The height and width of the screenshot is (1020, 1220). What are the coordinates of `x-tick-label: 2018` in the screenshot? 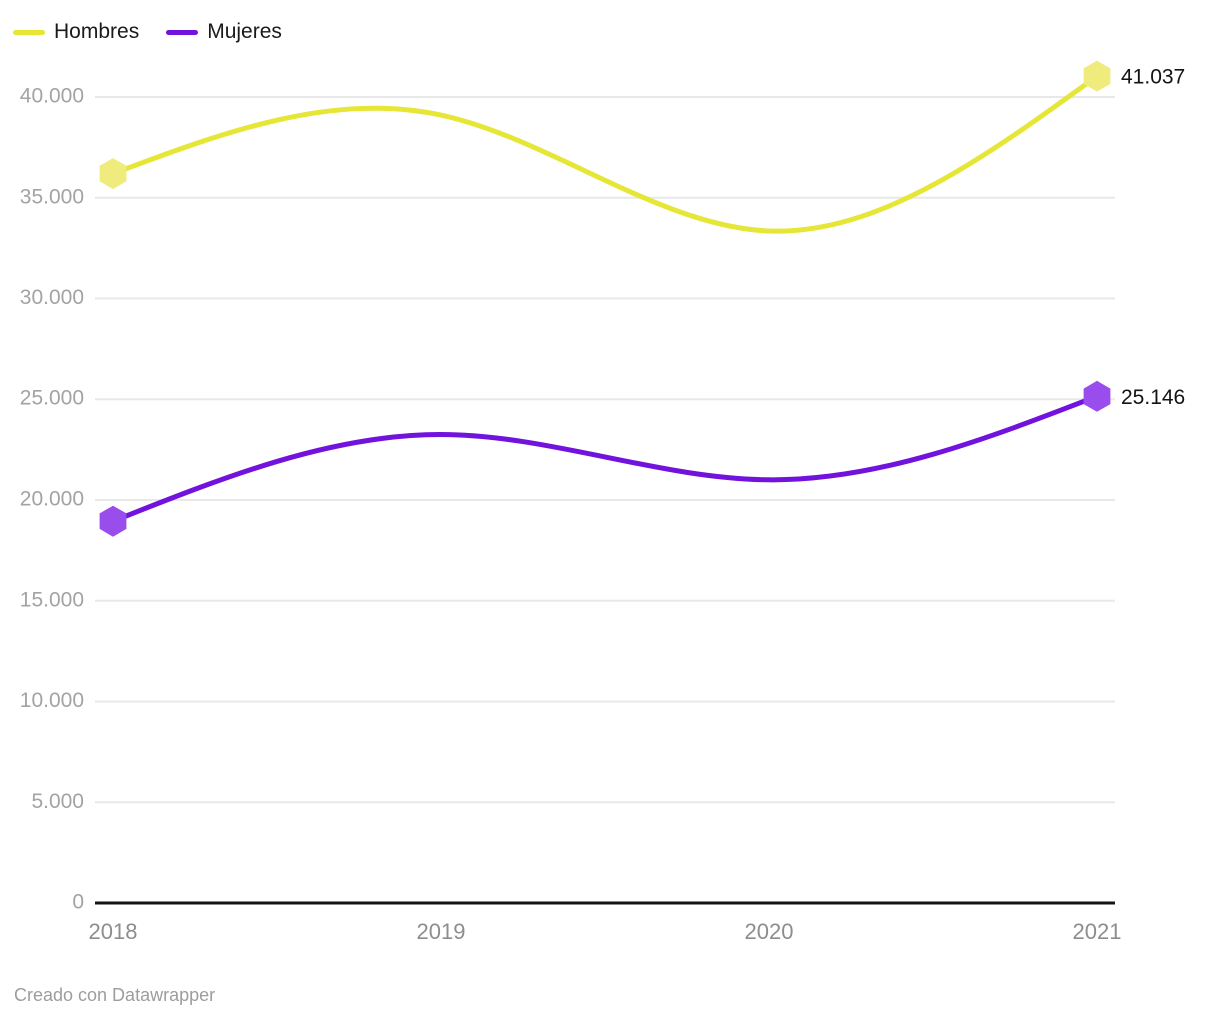 It's located at (113, 931).